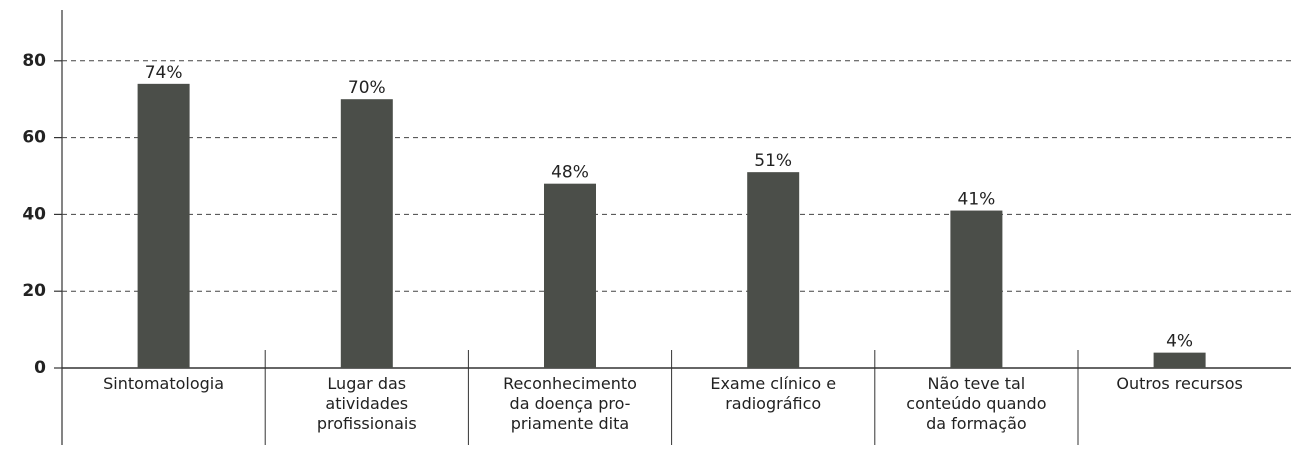 Image resolution: width=1291 pixels, height=453 pixels. I want to click on value-label: 51%, so click(773, 161).